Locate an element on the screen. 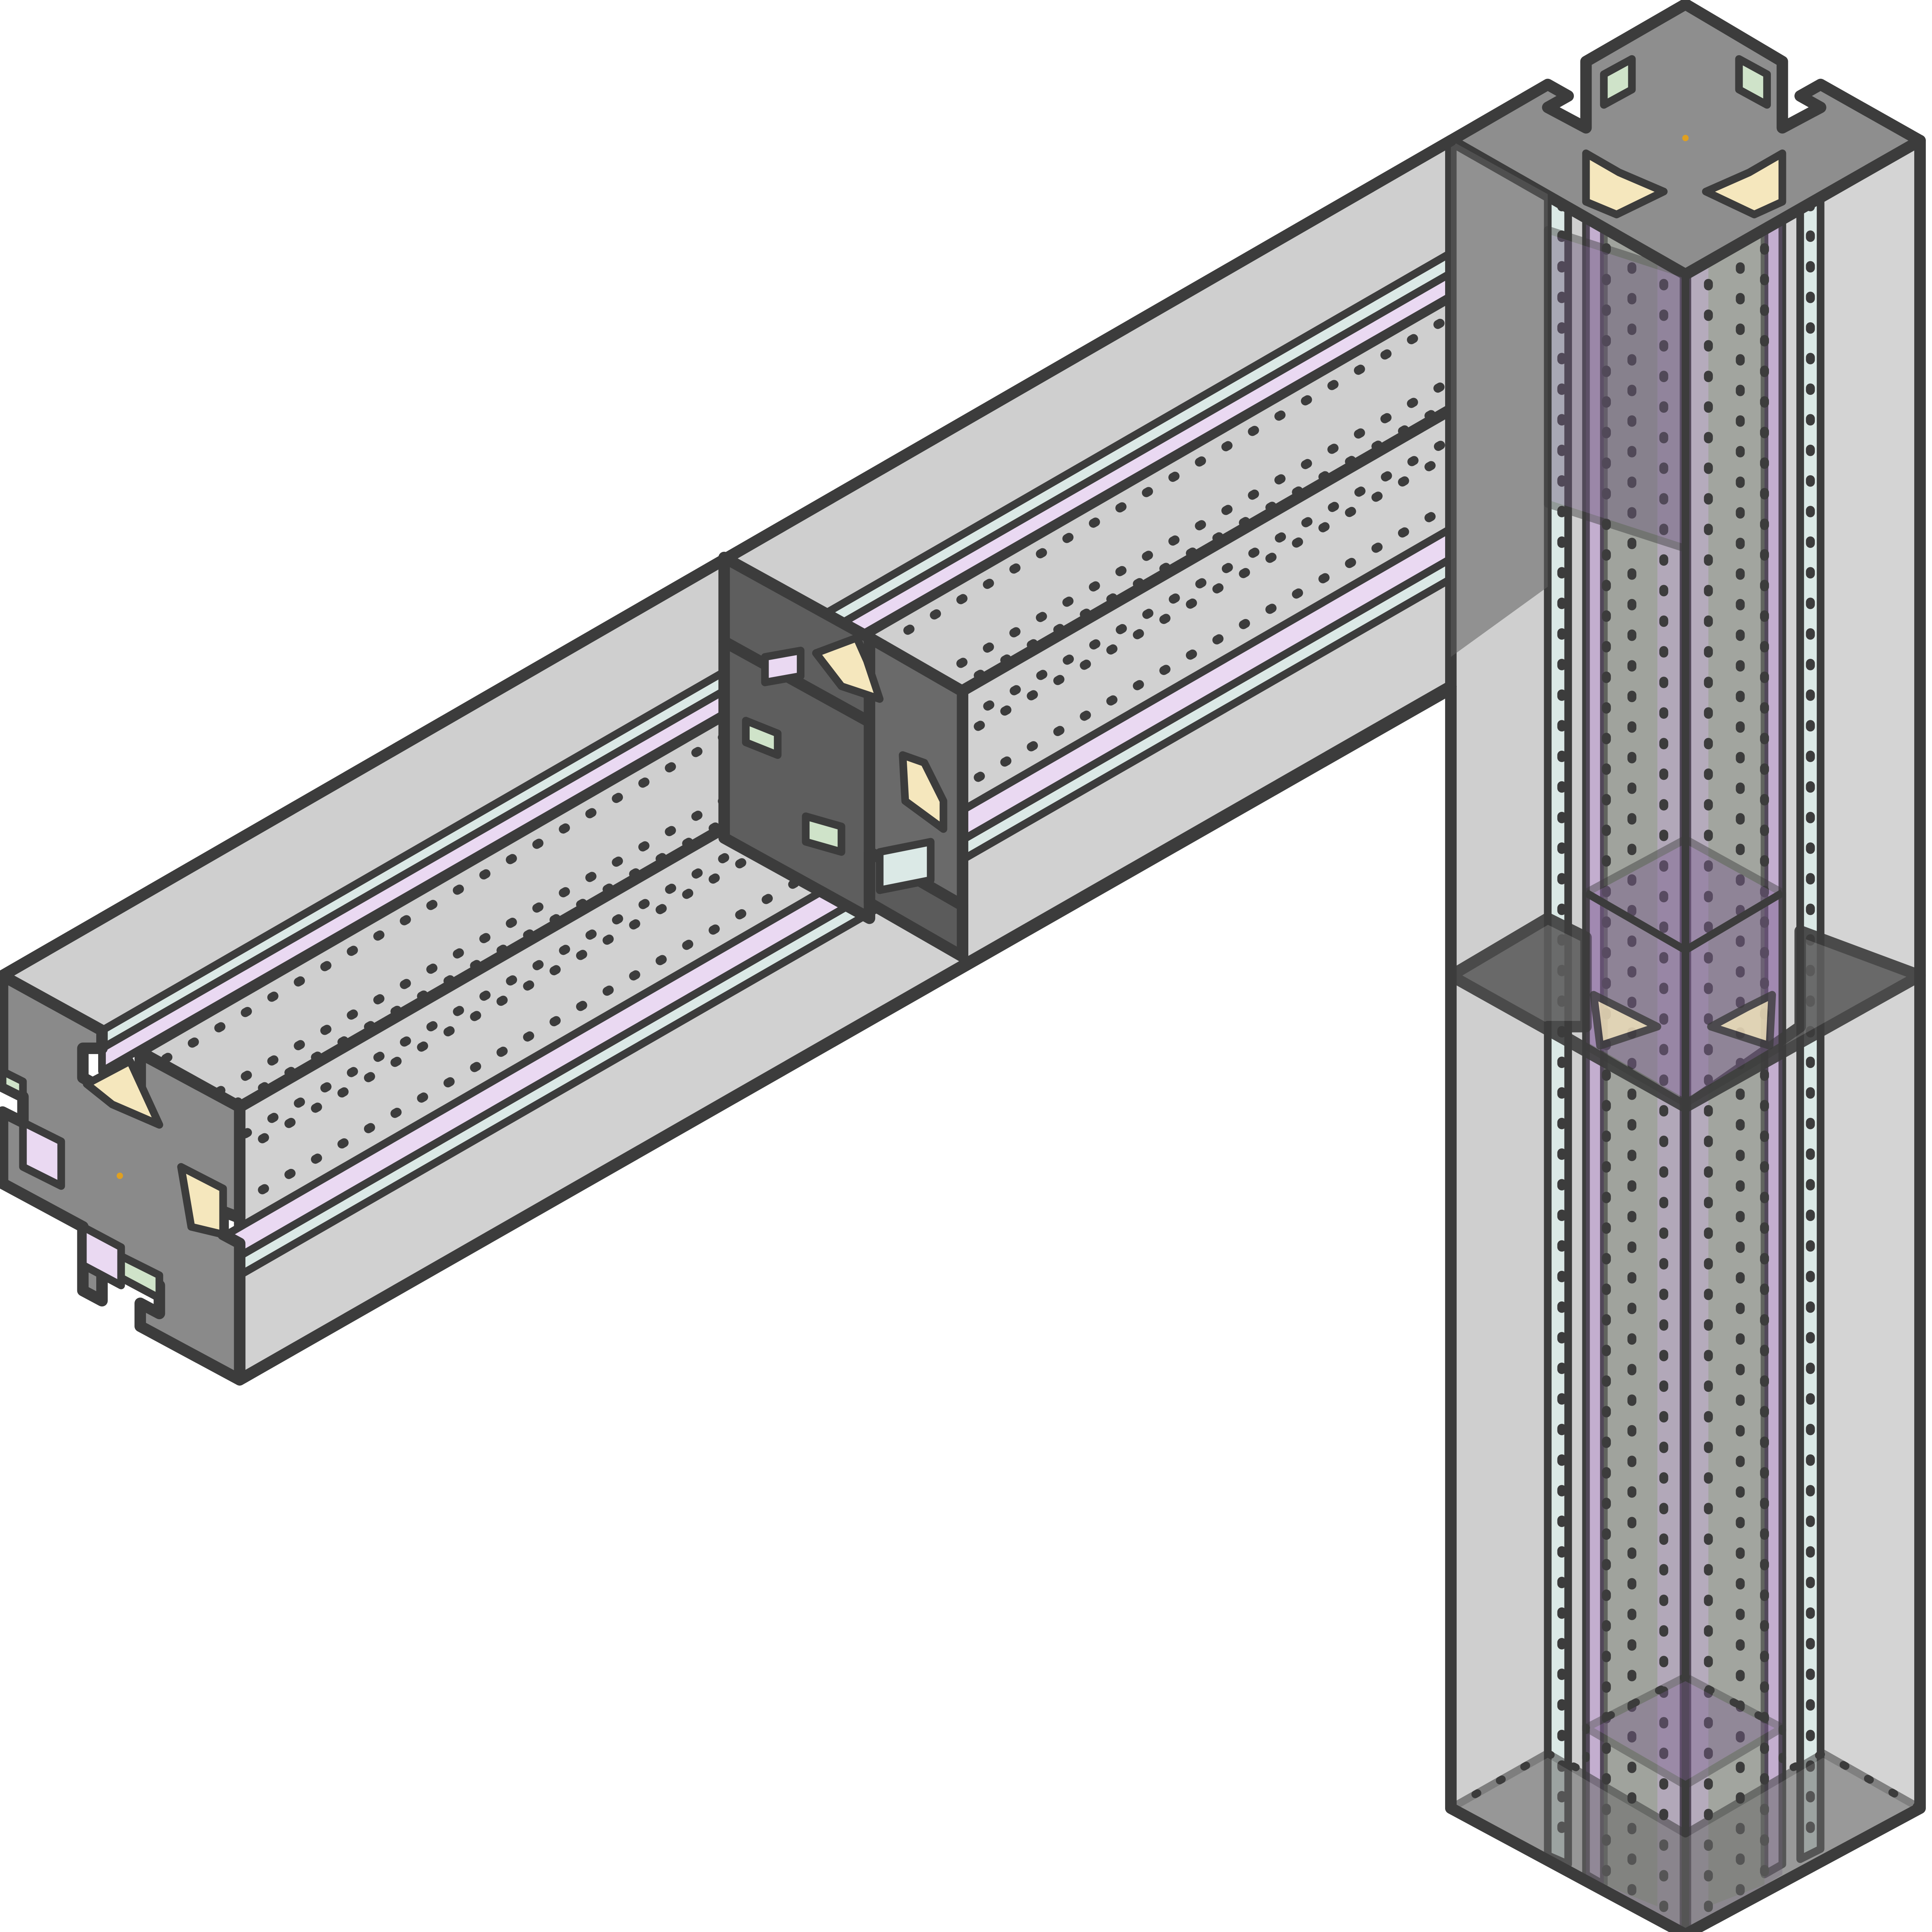 Image resolution: width=1932 pixels, height=1932 pixels. post-junction-box is located at coordinates (1616, 390).